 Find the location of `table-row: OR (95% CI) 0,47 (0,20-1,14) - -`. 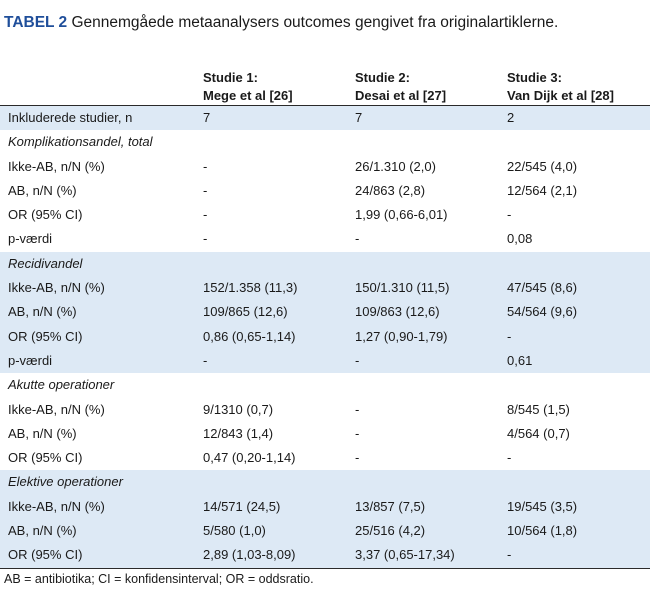

table-row: OR (95% CI) 0,47 (0,20-1,14) - - is located at coordinates (325, 458).